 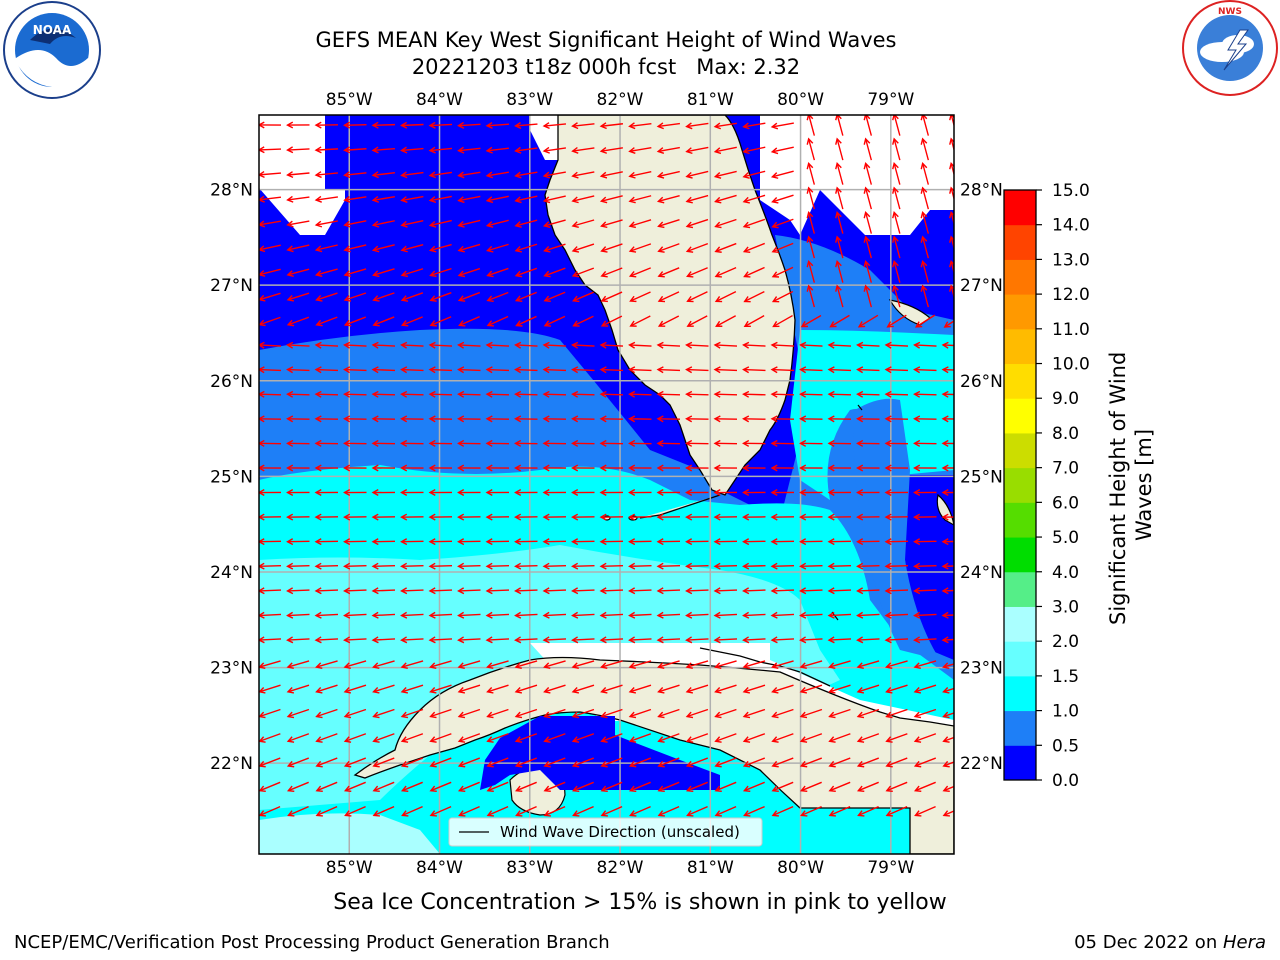 I want to click on lat-label-left-5: 23°N, so click(x=231, y=669).